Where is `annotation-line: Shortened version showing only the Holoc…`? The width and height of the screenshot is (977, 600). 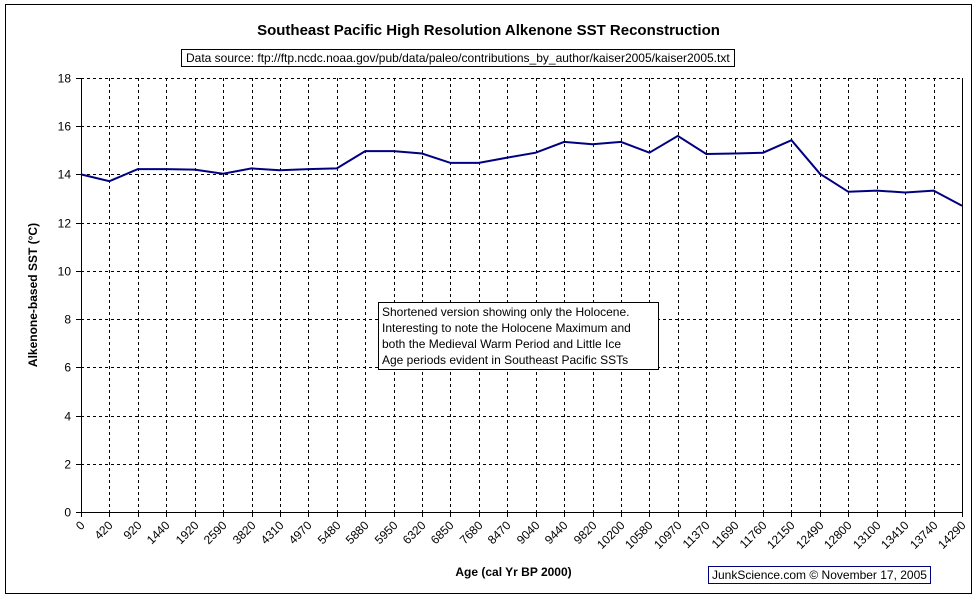 annotation-line: Shortened version showing only the Holoc… is located at coordinates (506, 312).